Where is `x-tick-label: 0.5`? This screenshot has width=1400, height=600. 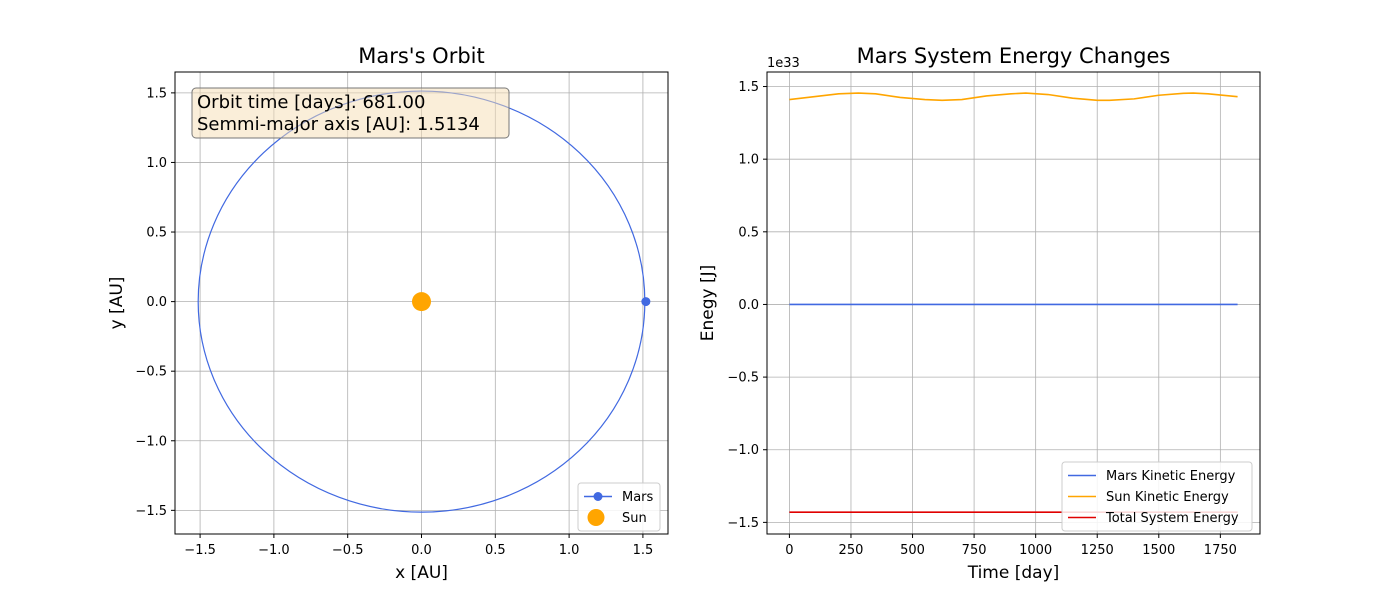 x-tick-label: 0.5 is located at coordinates (495, 550).